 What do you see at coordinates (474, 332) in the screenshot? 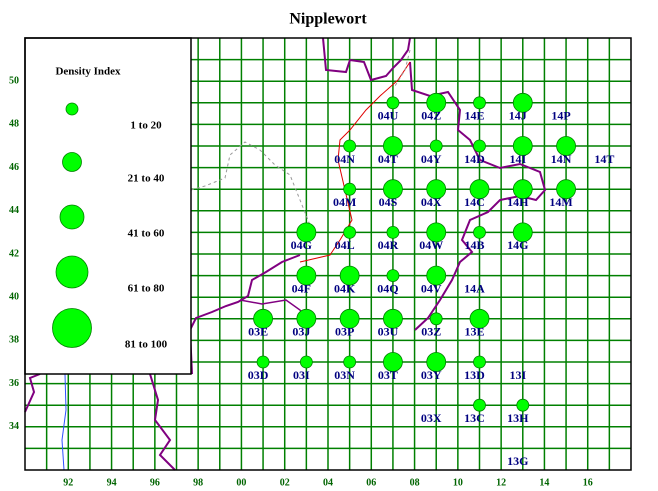
I see `square-label: 13E` at bounding box center [474, 332].